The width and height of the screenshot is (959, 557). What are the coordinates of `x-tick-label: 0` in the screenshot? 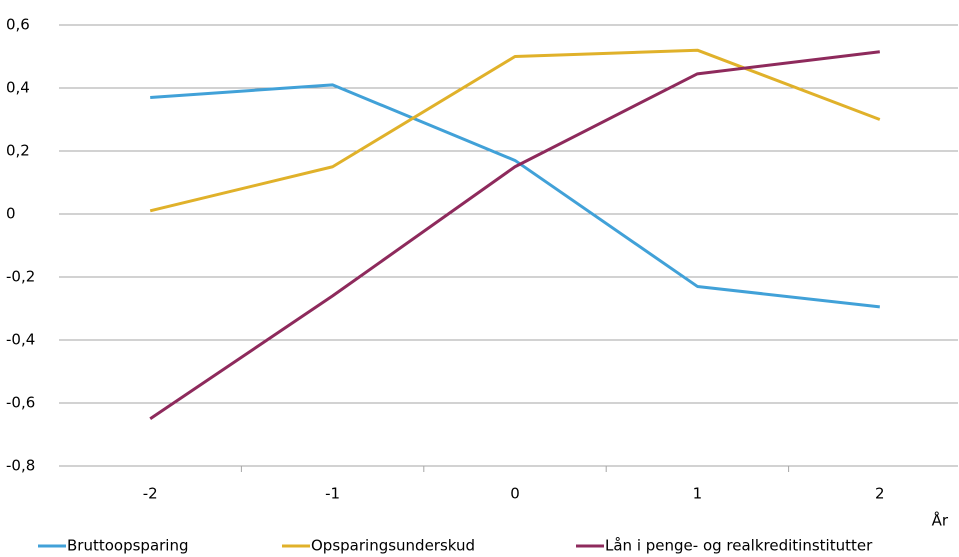 It's located at (515, 494).